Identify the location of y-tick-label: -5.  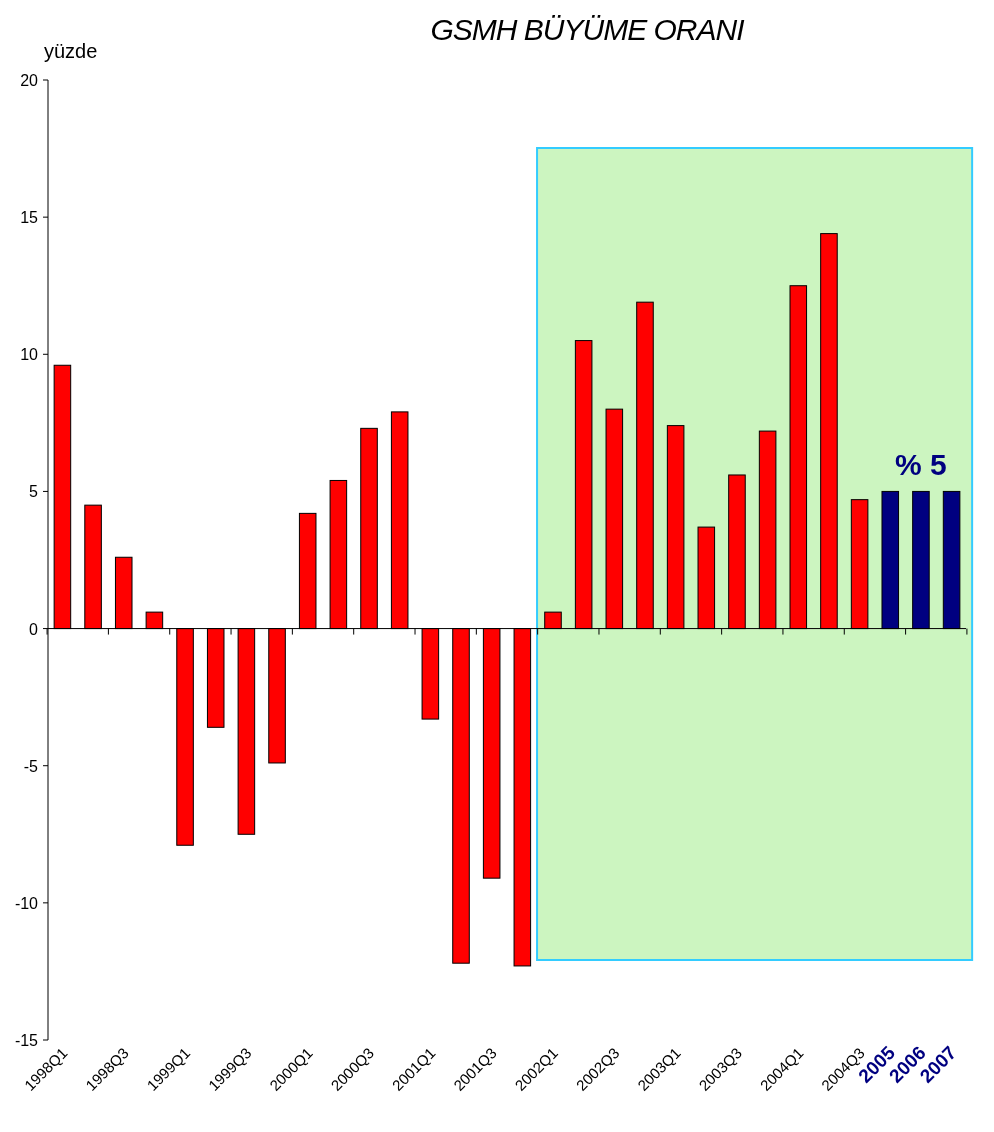
(31, 766).